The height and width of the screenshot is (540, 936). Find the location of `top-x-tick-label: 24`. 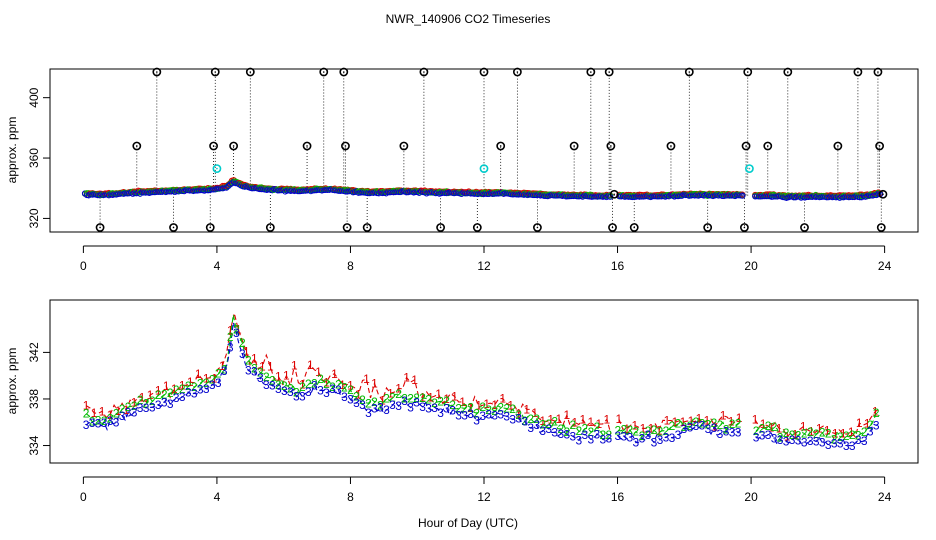

top-x-tick-label: 24 is located at coordinates (885, 266).